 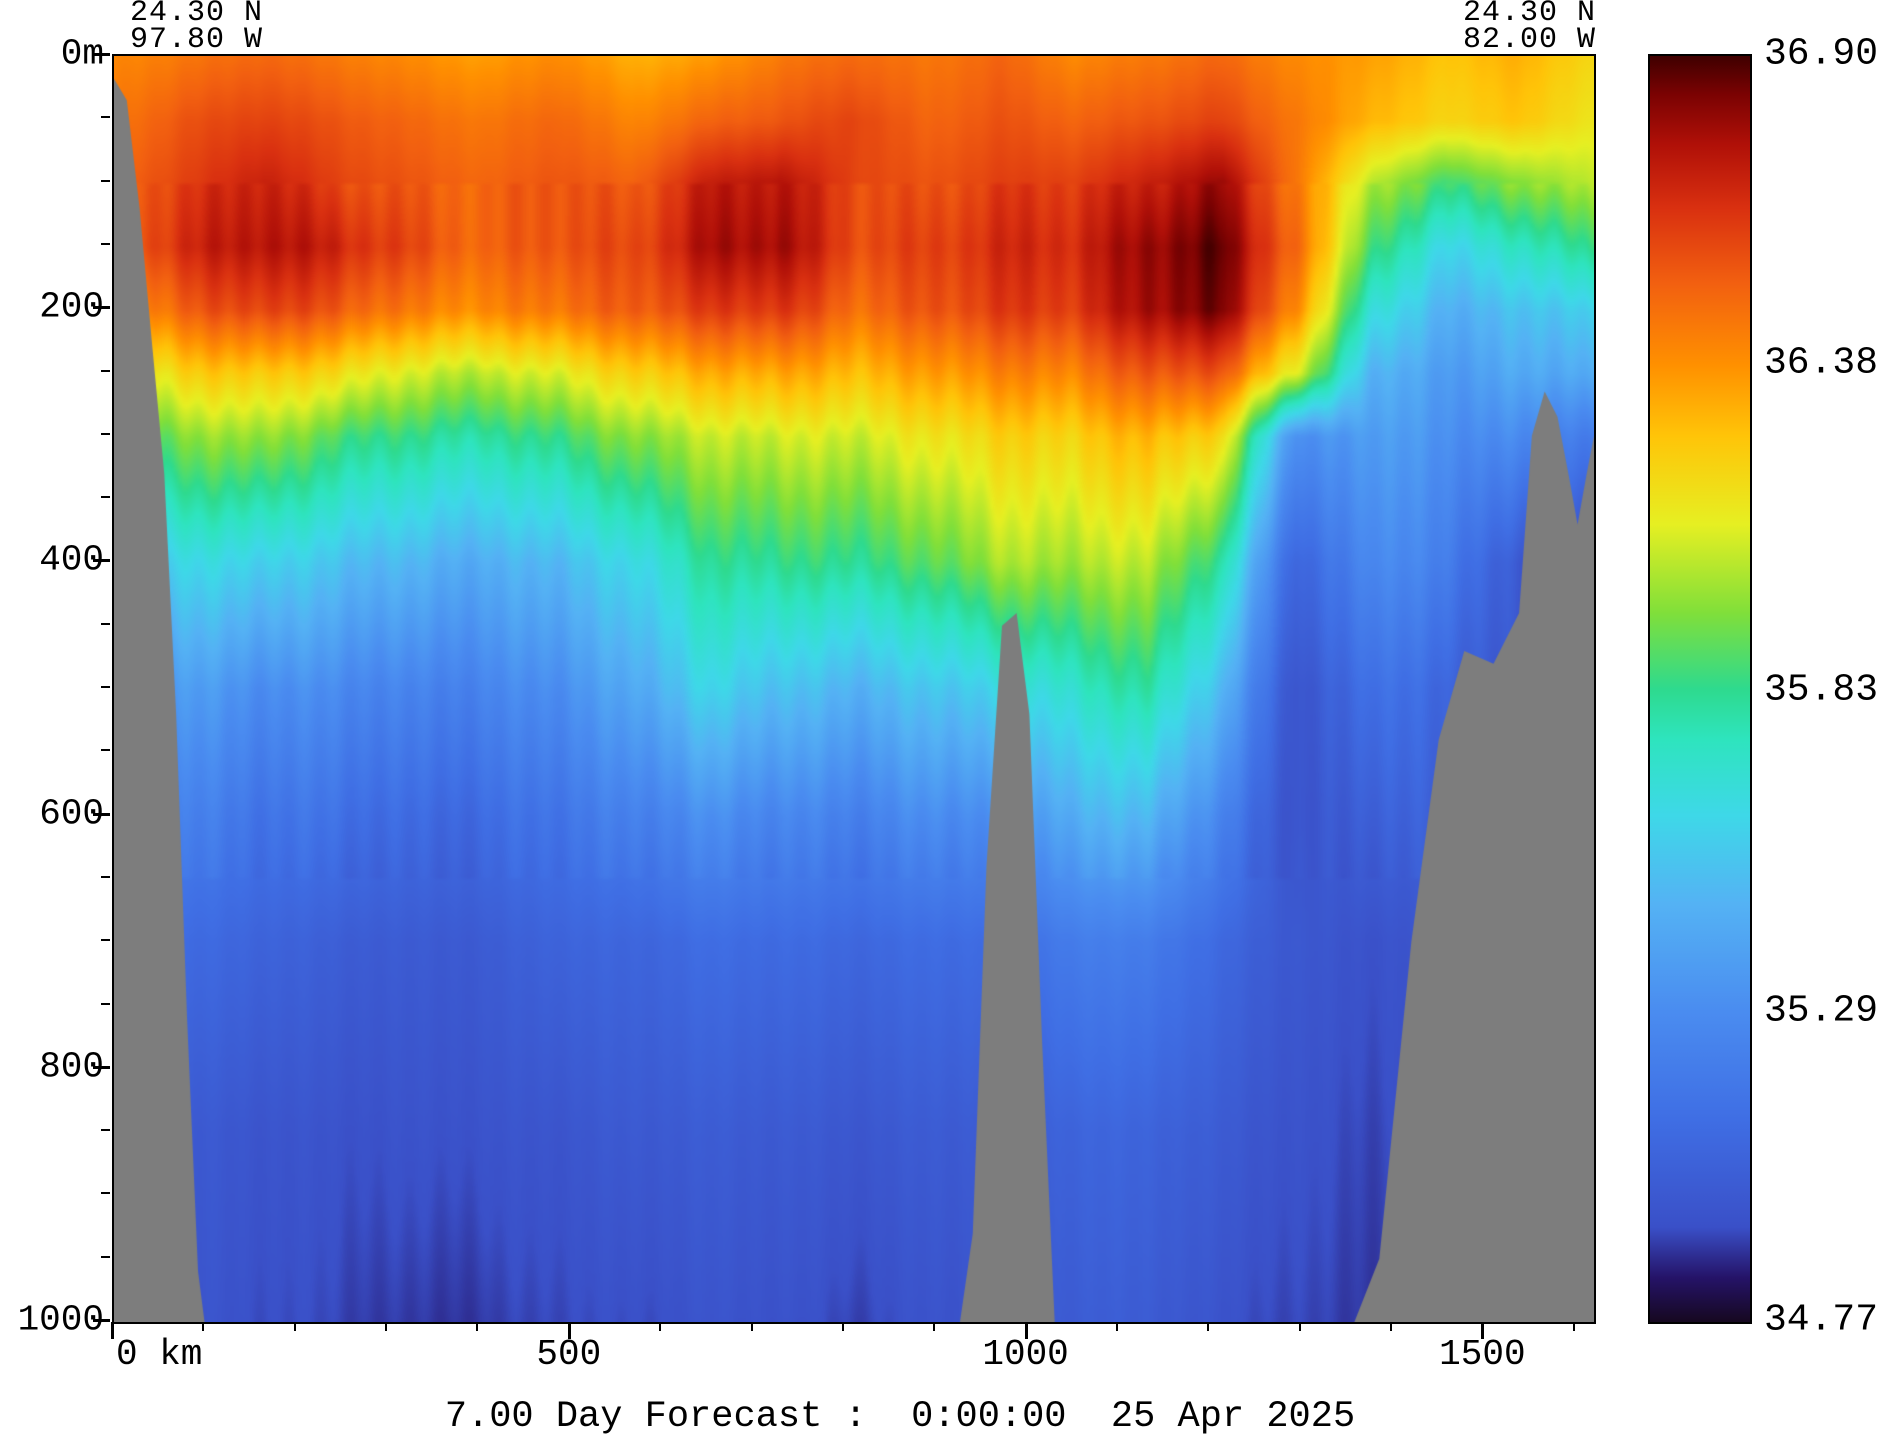 I want to click on colorbar-tick-label: 35.83, so click(x=1821, y=690).